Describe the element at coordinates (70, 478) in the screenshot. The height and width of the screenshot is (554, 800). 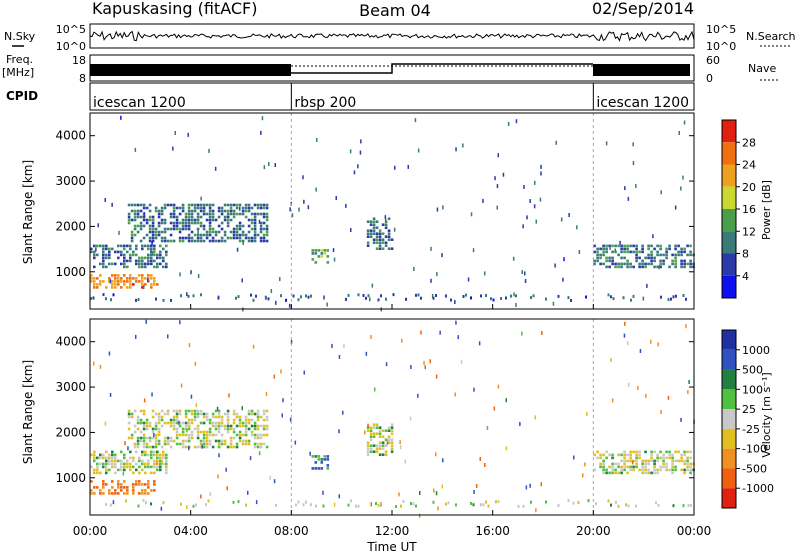
I see `y-tick-label: 1000` at that location.